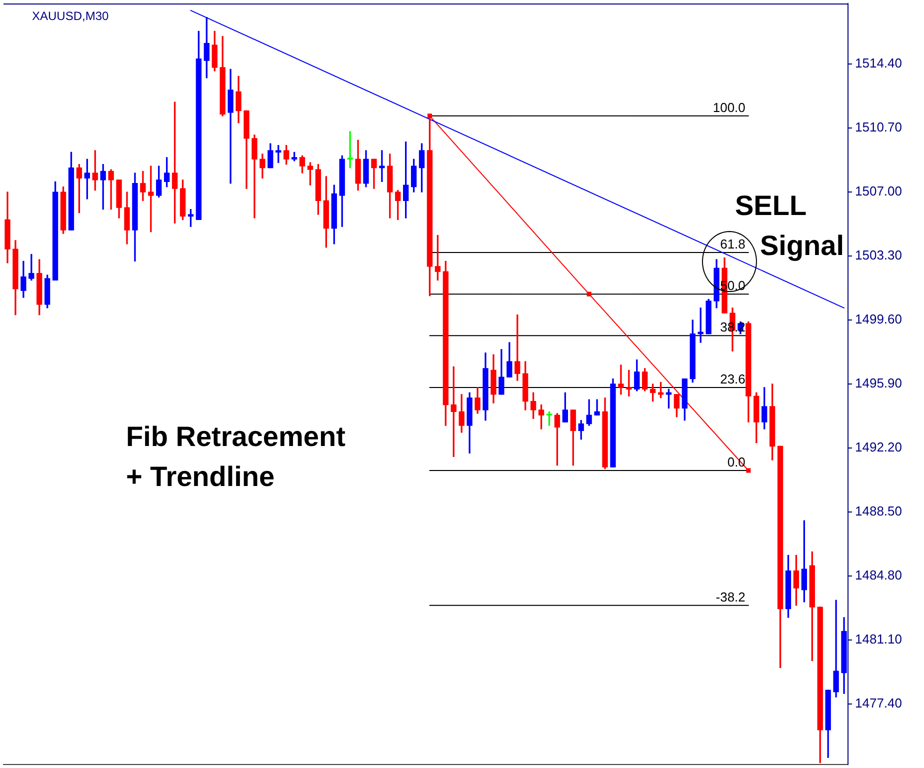  I want to click on y-tick-label: 1484.80, so click(878, 575).